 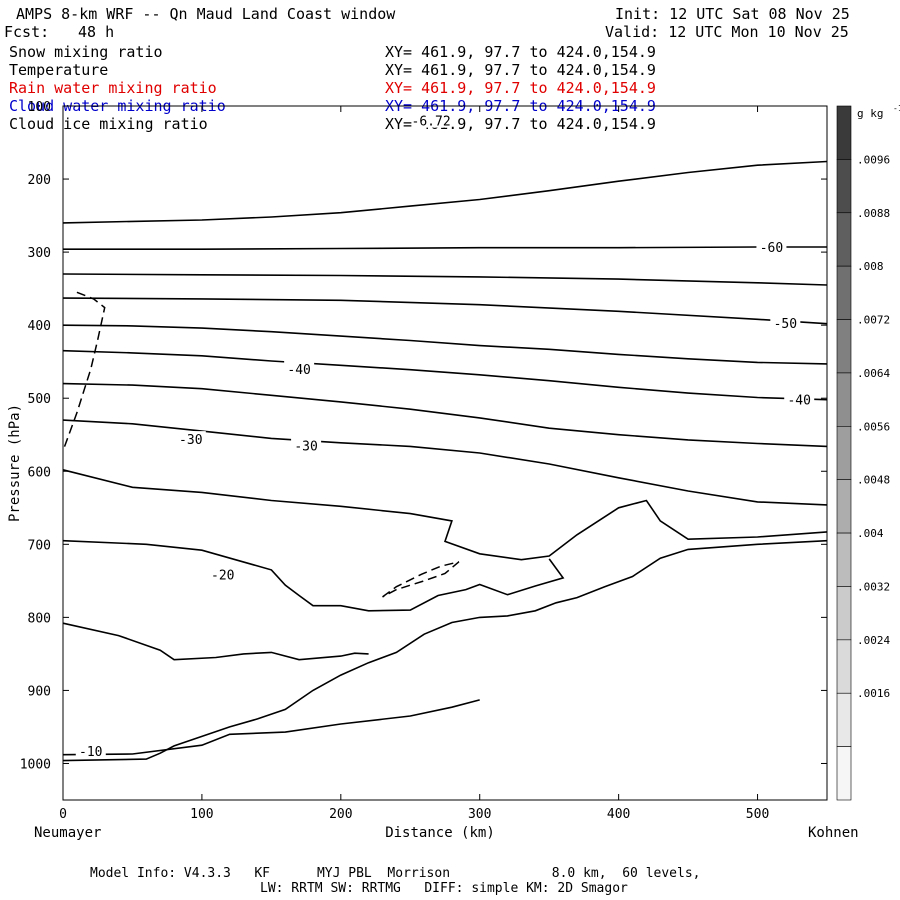 I want to click on x-tick-label: 500, so click(x=757, y=814).